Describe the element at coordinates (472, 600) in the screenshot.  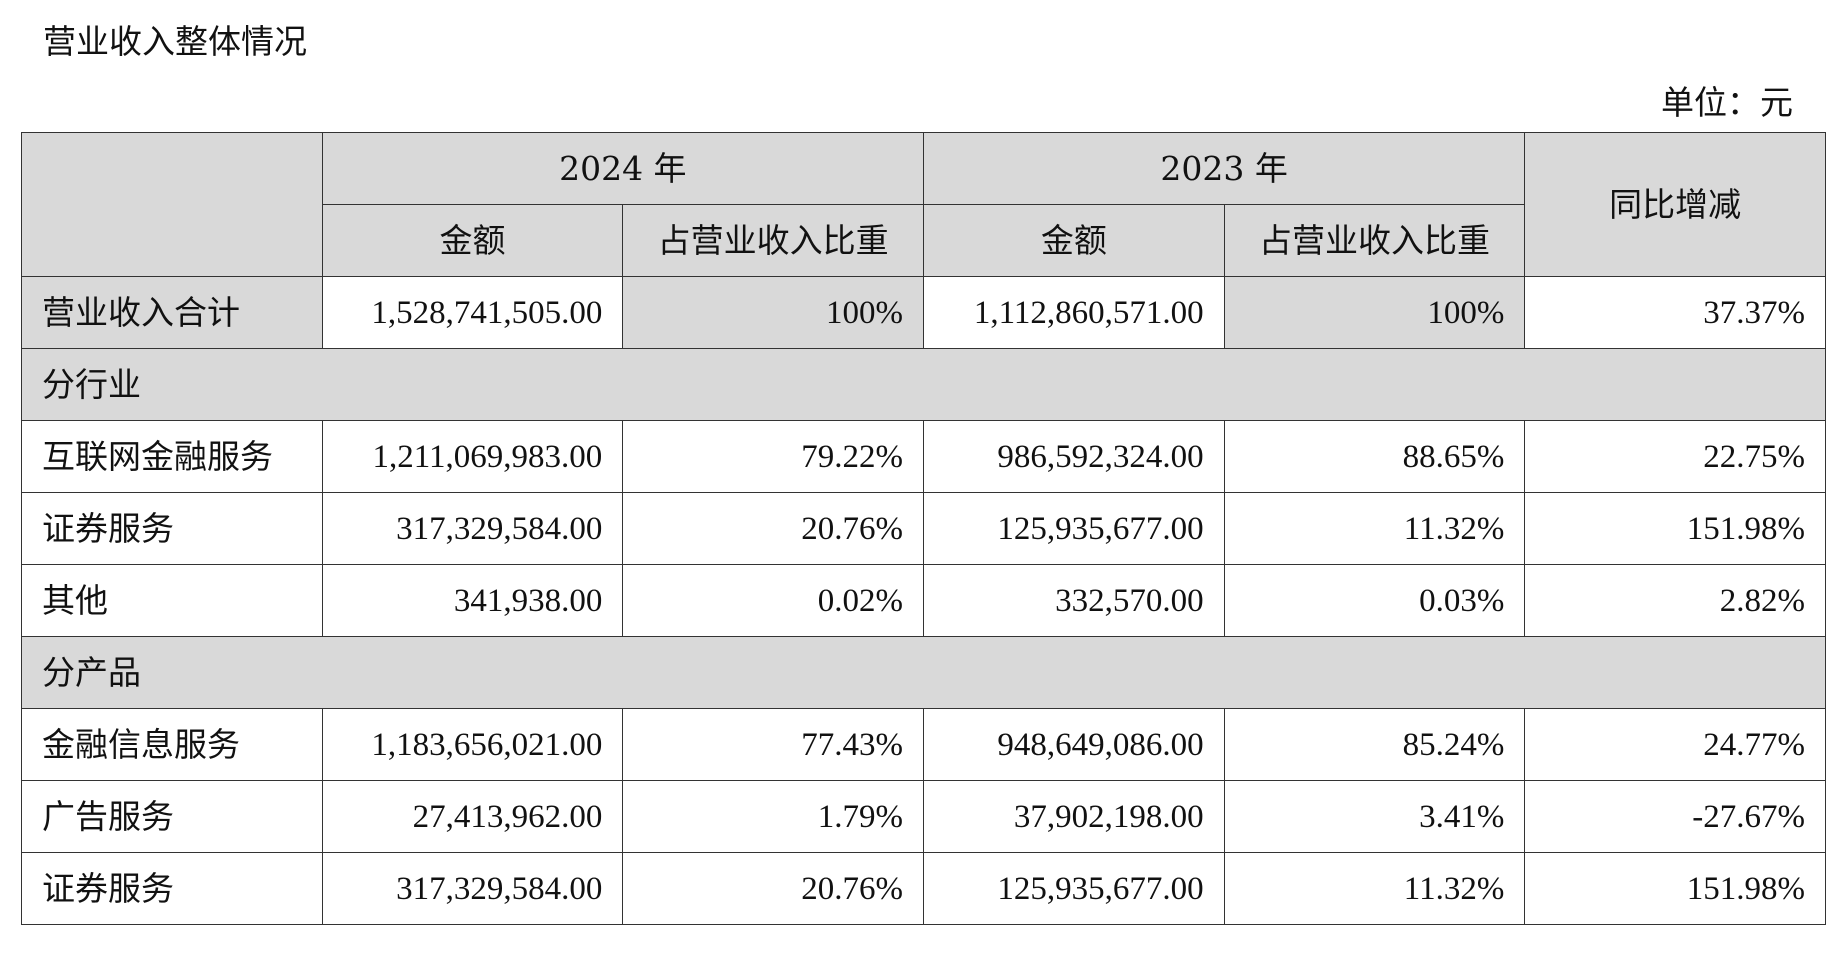
I see `amount-2024: 341,938.00` at that location.